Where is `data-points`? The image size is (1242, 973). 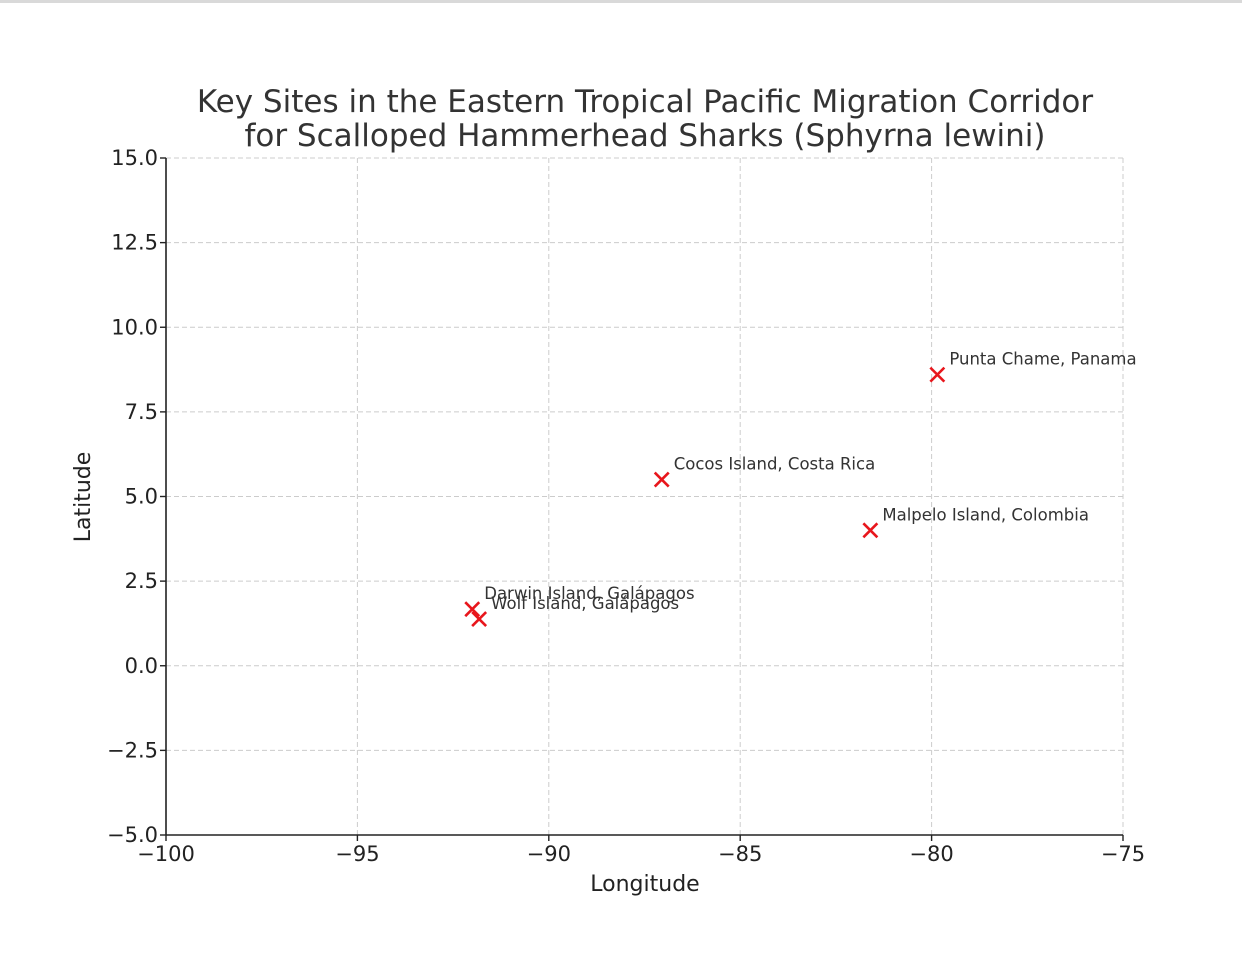 data-points is located at coordinates (705, 496).